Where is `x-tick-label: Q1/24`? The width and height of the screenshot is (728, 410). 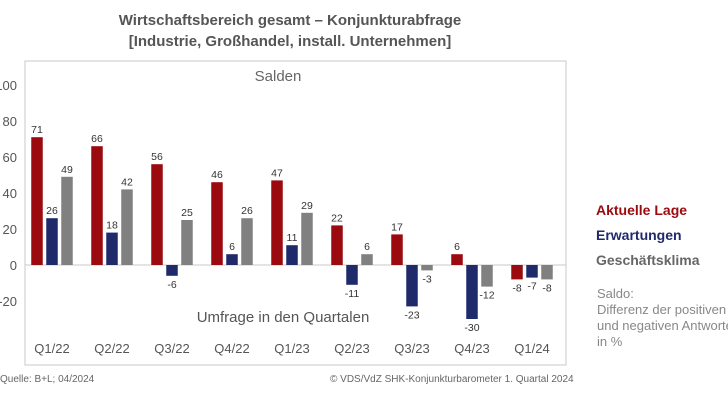 x-tick-label: Q1/24 is located at coordinates (531, 348).